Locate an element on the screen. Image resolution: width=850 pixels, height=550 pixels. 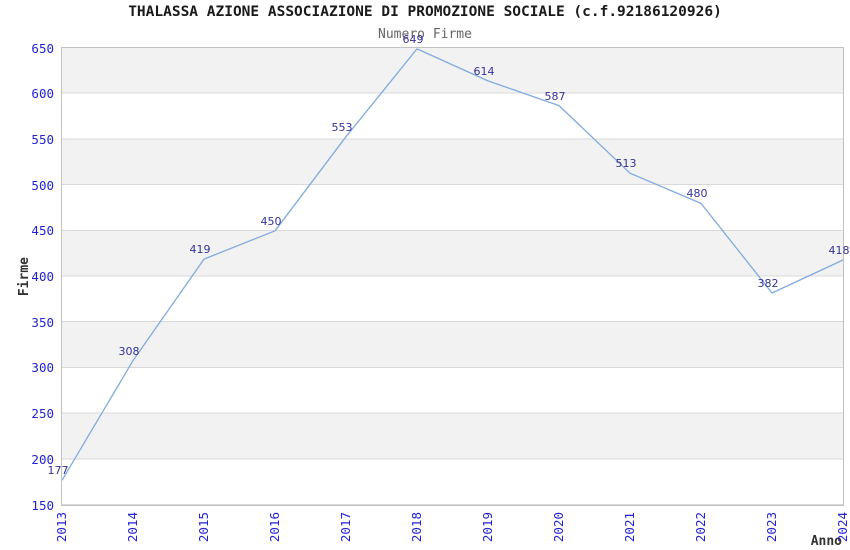
y-tick-label: 650 is located at coordinates (42, 48).